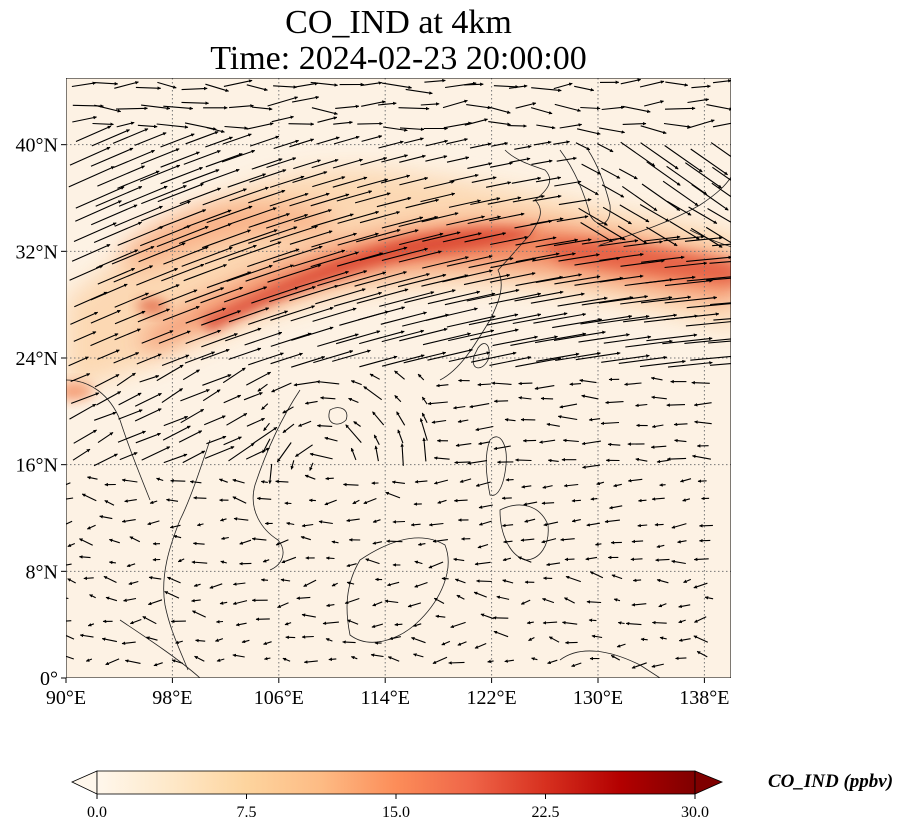 This screenshot has width=915, height=836. Describe the element at coordinates (398, 807) in the screenshot. I see `colorbar-ticks: 0.0 7.5 15.0 22.5 30.0` at that location.